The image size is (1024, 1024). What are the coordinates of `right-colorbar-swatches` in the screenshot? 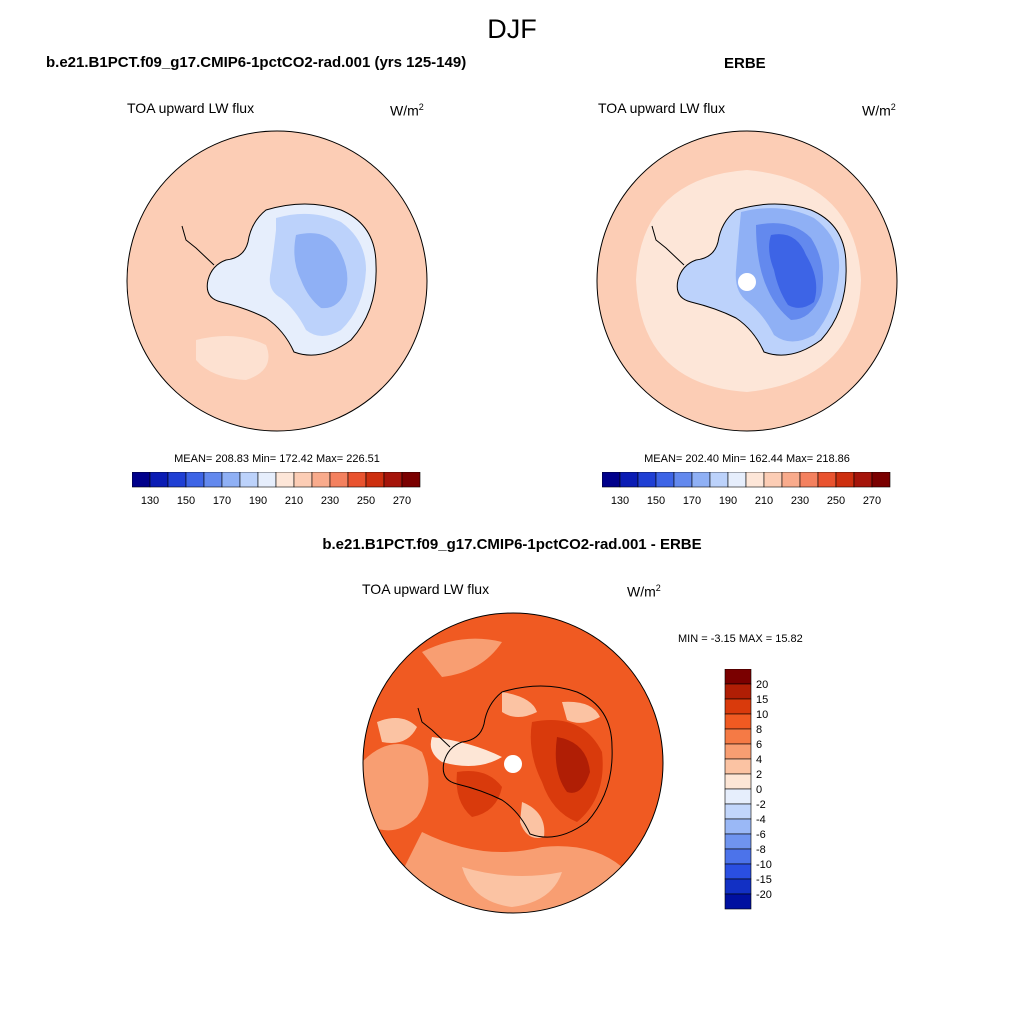 It's located at (746, 480).